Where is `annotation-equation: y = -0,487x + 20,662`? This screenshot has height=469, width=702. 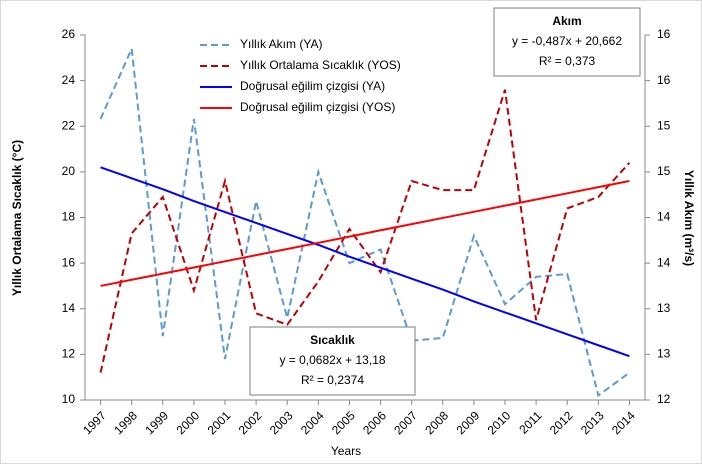
annotation-equation: y = -0,487x + 20,662 is located at coordinates (567, 41).